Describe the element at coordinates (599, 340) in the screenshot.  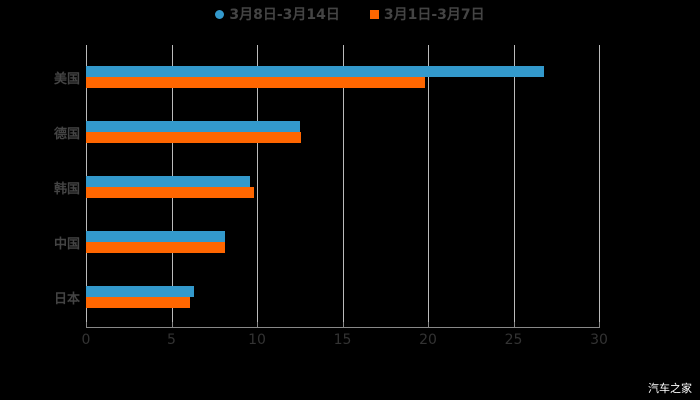
I see `x-tick-label: 30` at that location.